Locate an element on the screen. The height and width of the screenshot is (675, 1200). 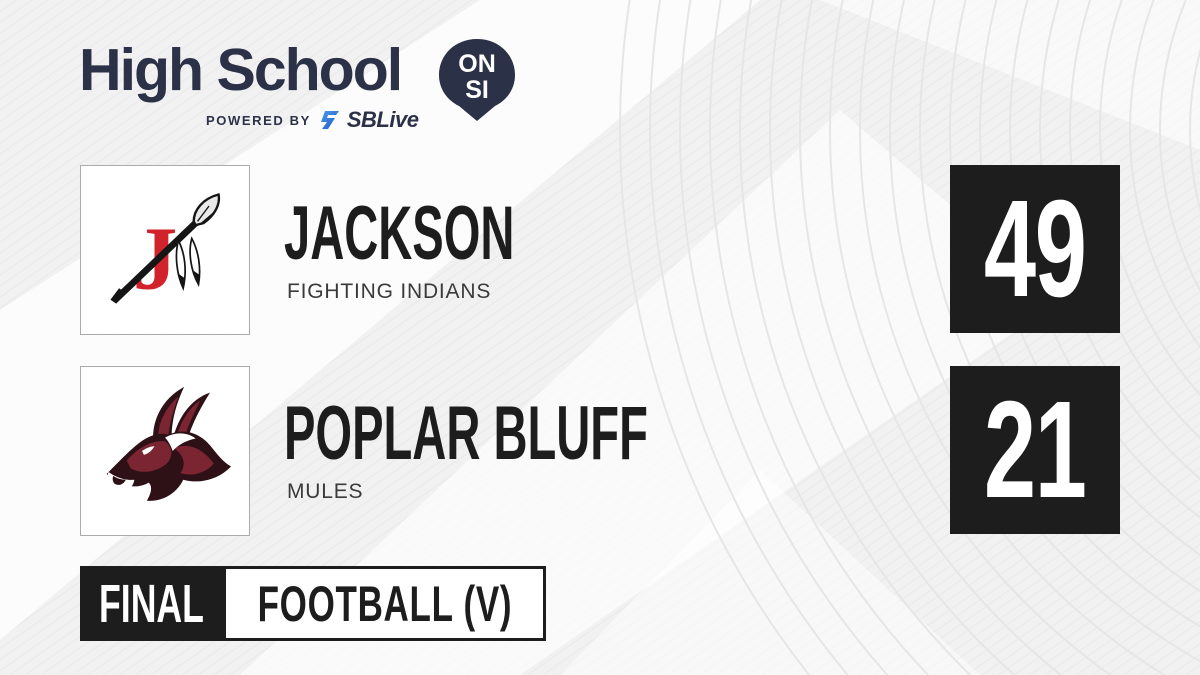
team-score-box: 49 is located at coordinates (1035, 249).